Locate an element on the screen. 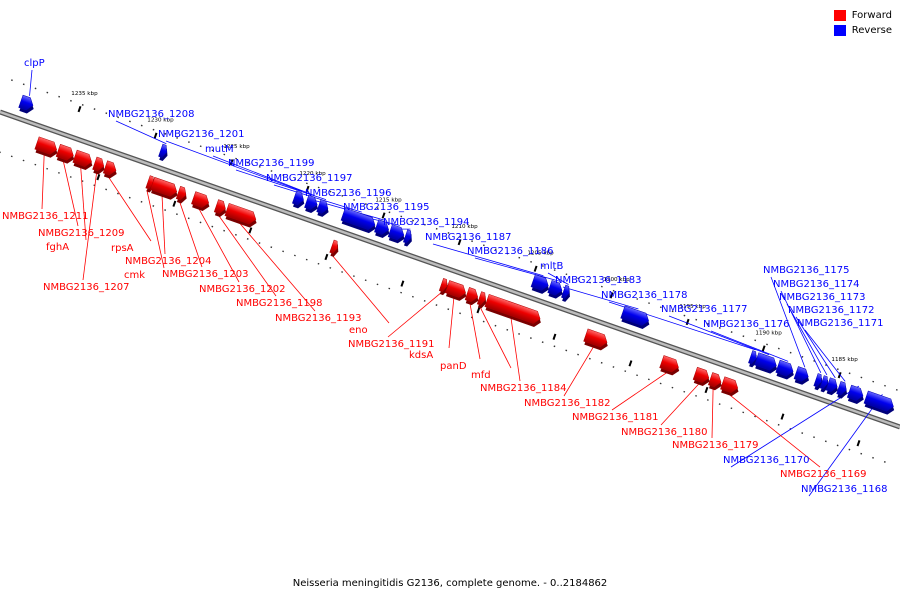 The image size is (900, 600). scale-tick-label: 1205 kbp is located at coordinates (540, 254).